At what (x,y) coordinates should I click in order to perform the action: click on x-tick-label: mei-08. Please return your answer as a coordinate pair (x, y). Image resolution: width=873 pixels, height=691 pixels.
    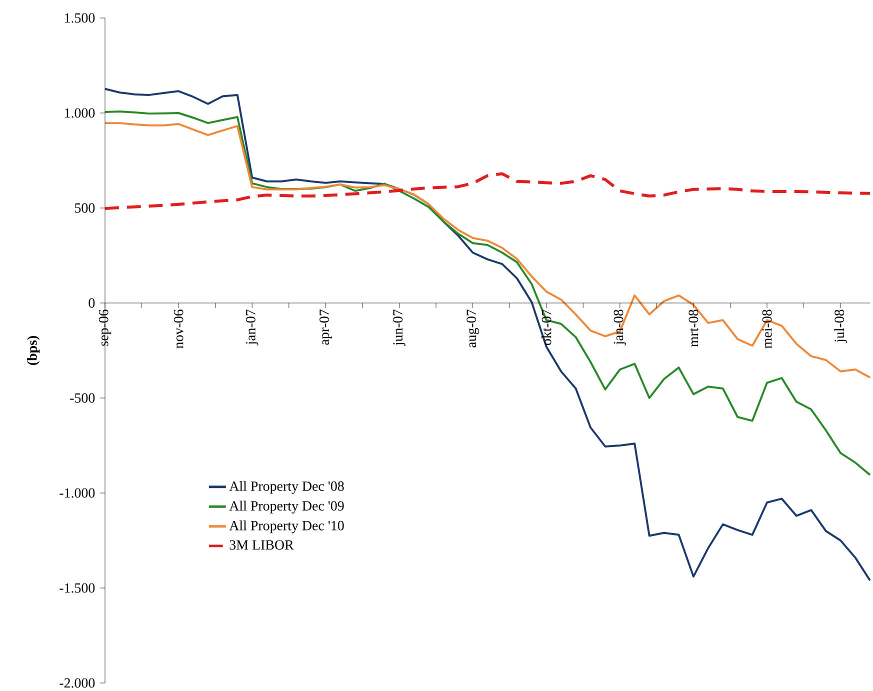
    Looking at the image, I should click on (767, 329).